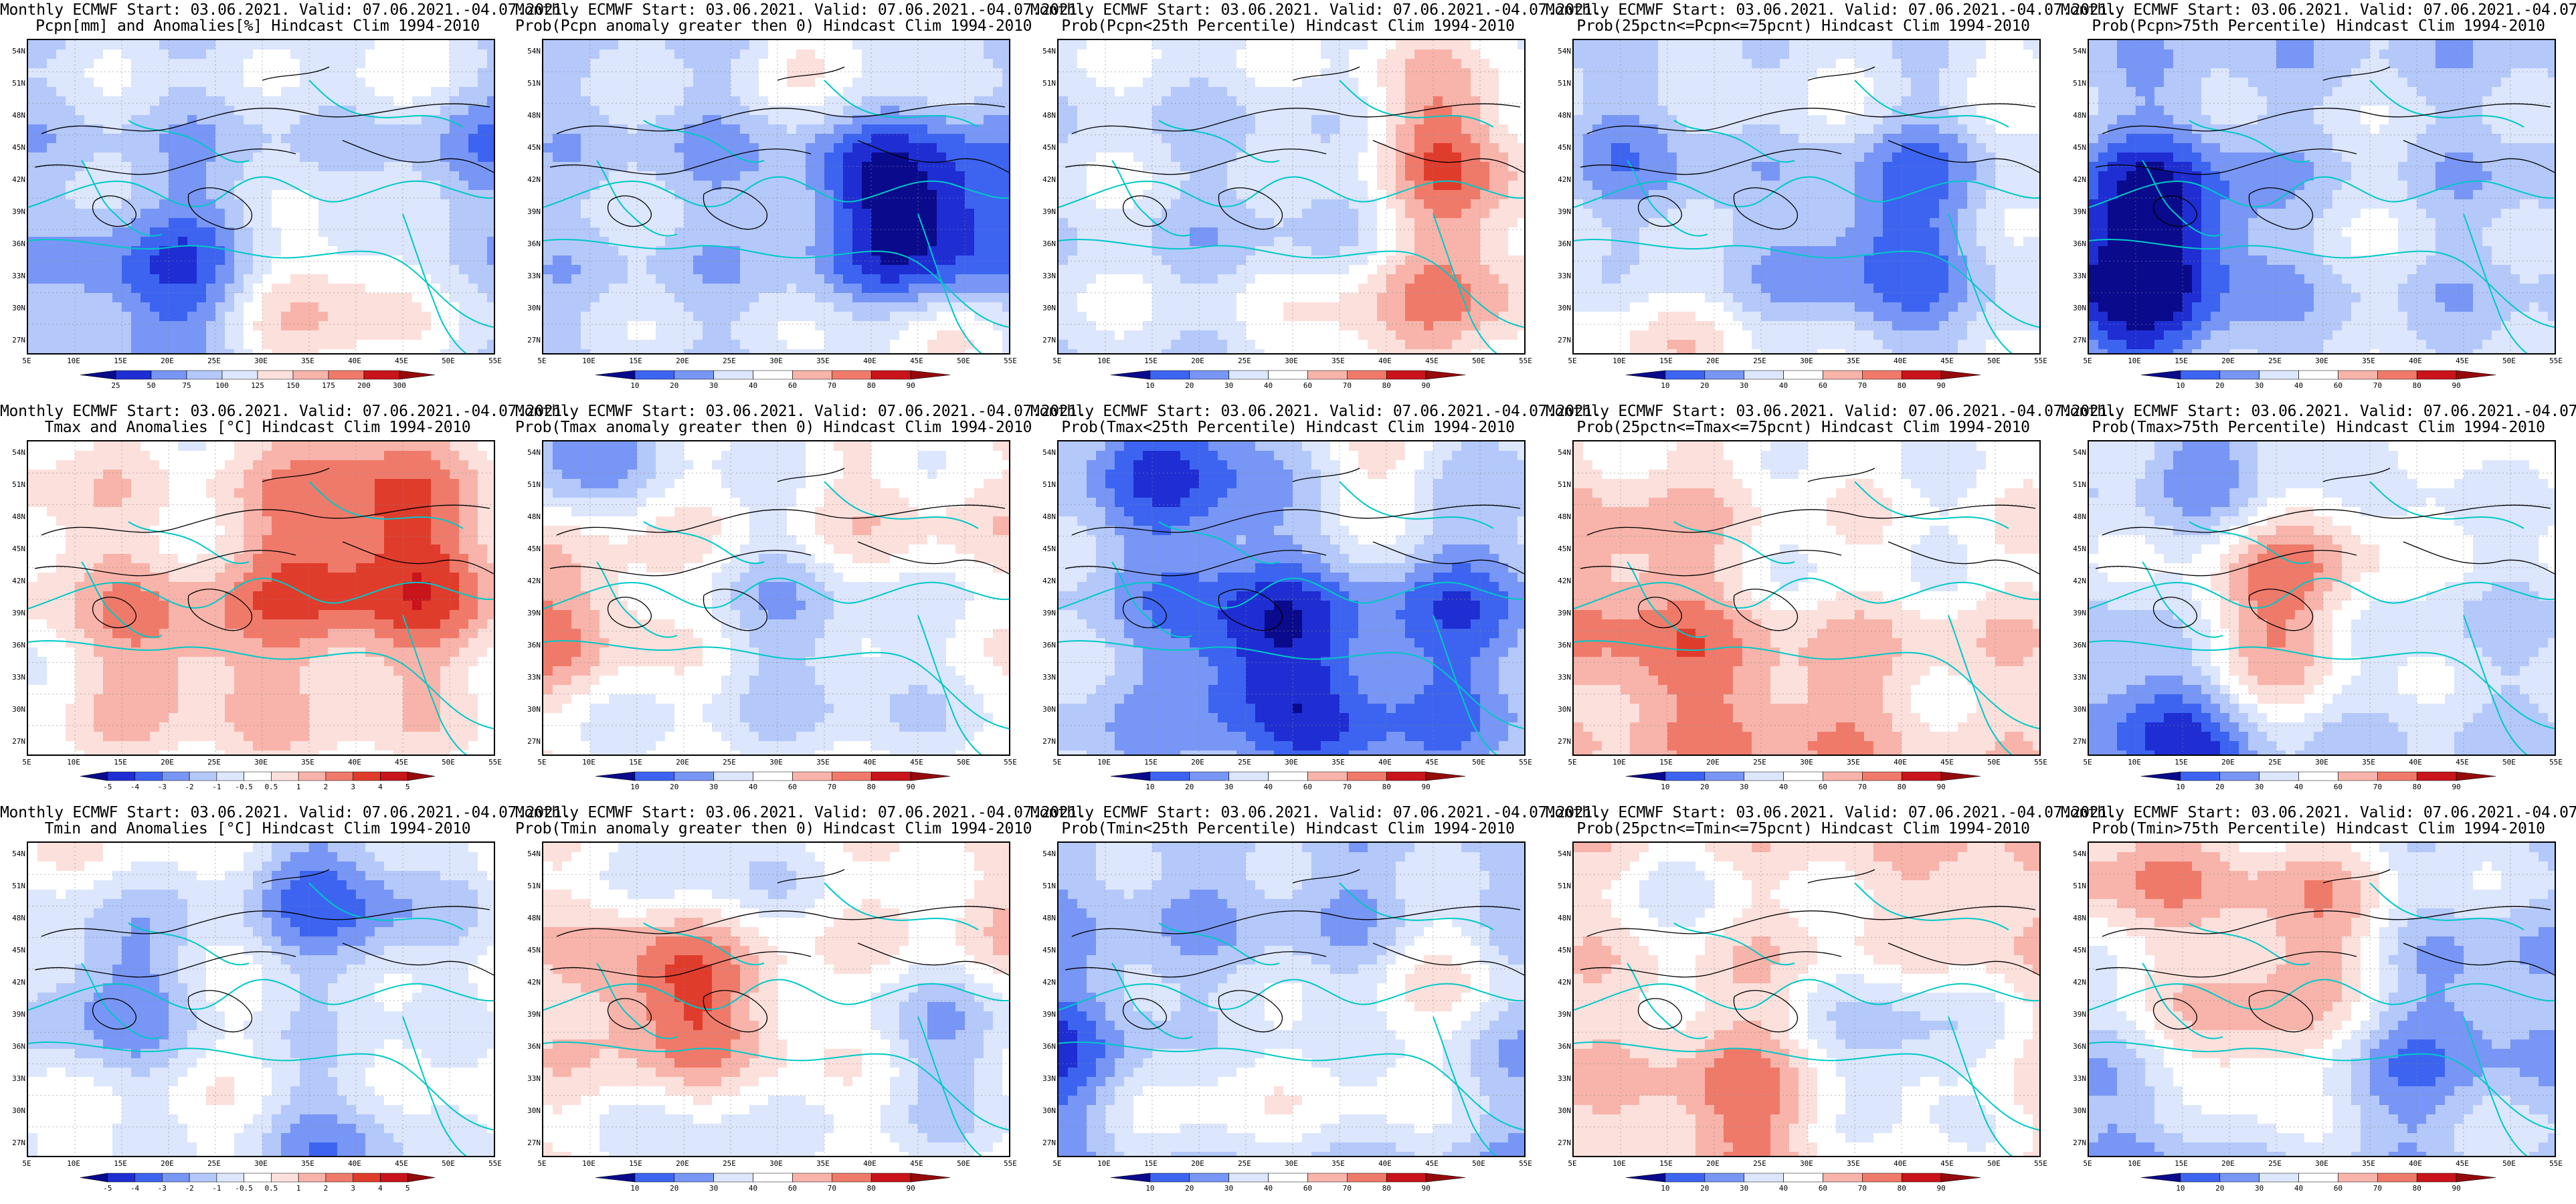 This screenshot has height=1204, width=2576. I want to click on lon-tick-label: 5E, so click(1057, 361).